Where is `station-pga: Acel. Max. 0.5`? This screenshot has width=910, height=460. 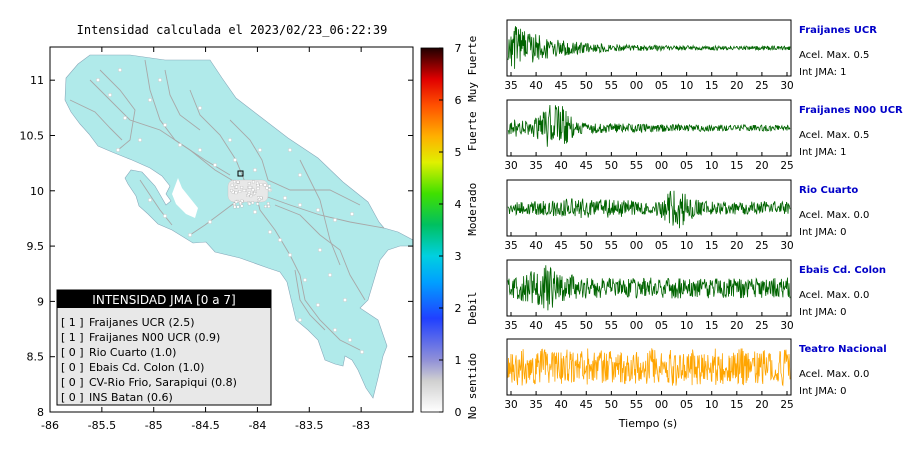 station-pga: Acel. Max. 0.5 is located at coordinates (834, 55).